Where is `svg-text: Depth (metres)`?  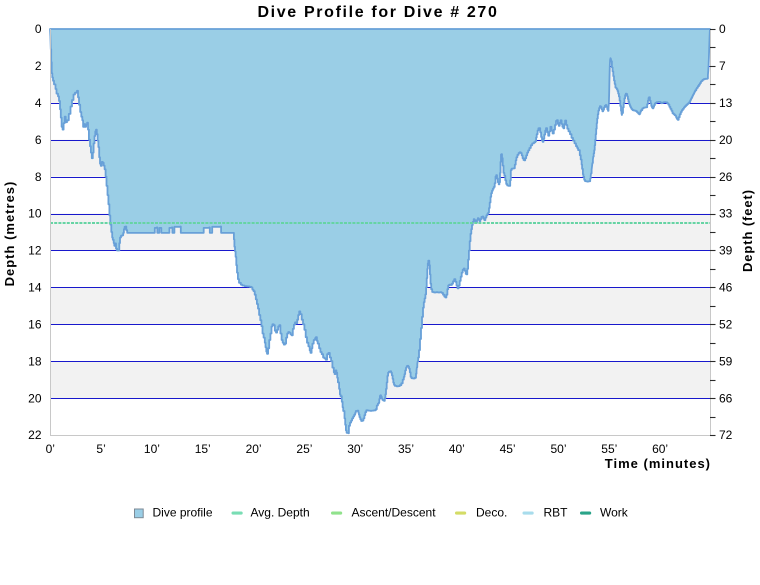
svg-text: Depth (metres) is located at coordinates (9, 234).